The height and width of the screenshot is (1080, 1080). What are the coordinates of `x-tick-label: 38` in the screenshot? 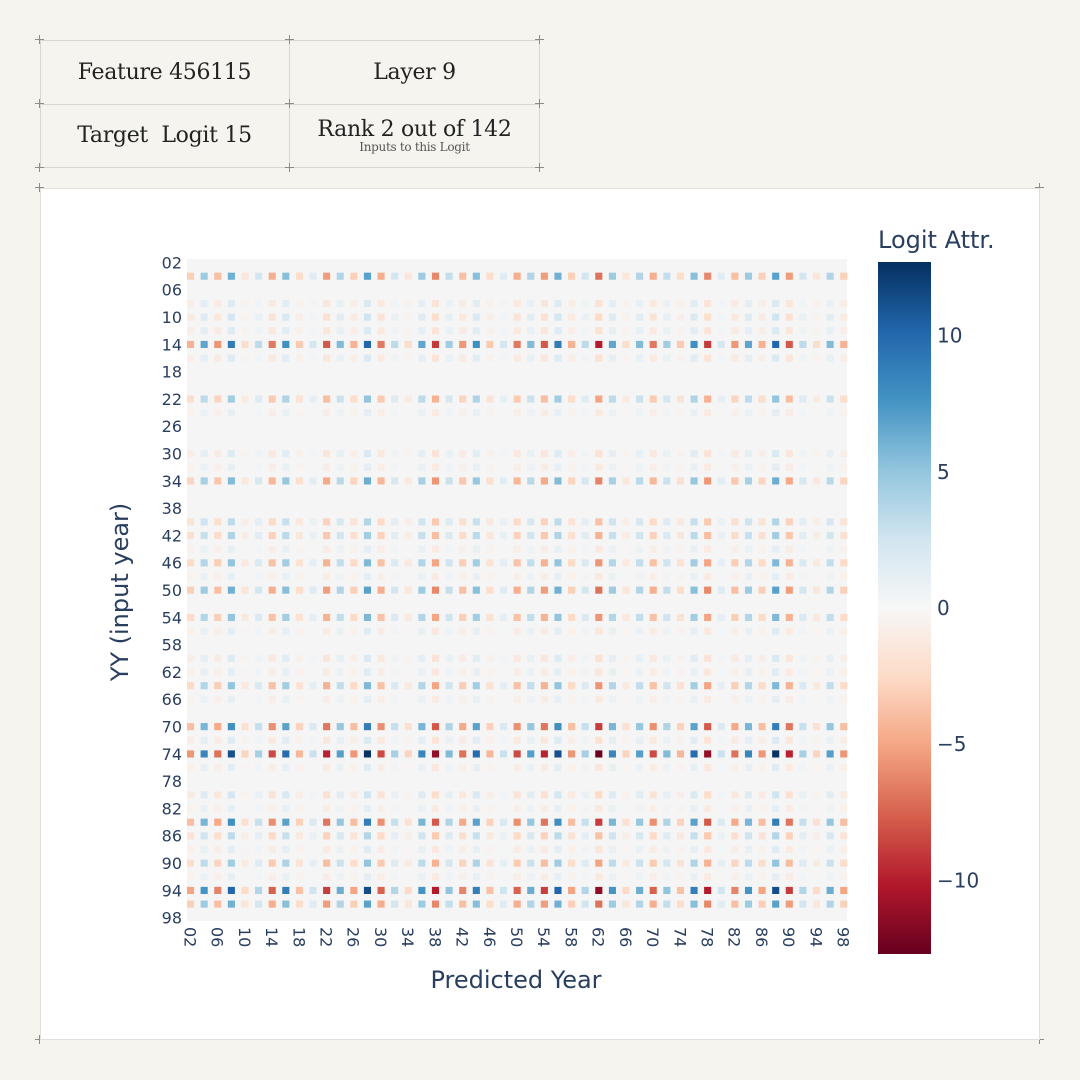 It's located at (434, 937).